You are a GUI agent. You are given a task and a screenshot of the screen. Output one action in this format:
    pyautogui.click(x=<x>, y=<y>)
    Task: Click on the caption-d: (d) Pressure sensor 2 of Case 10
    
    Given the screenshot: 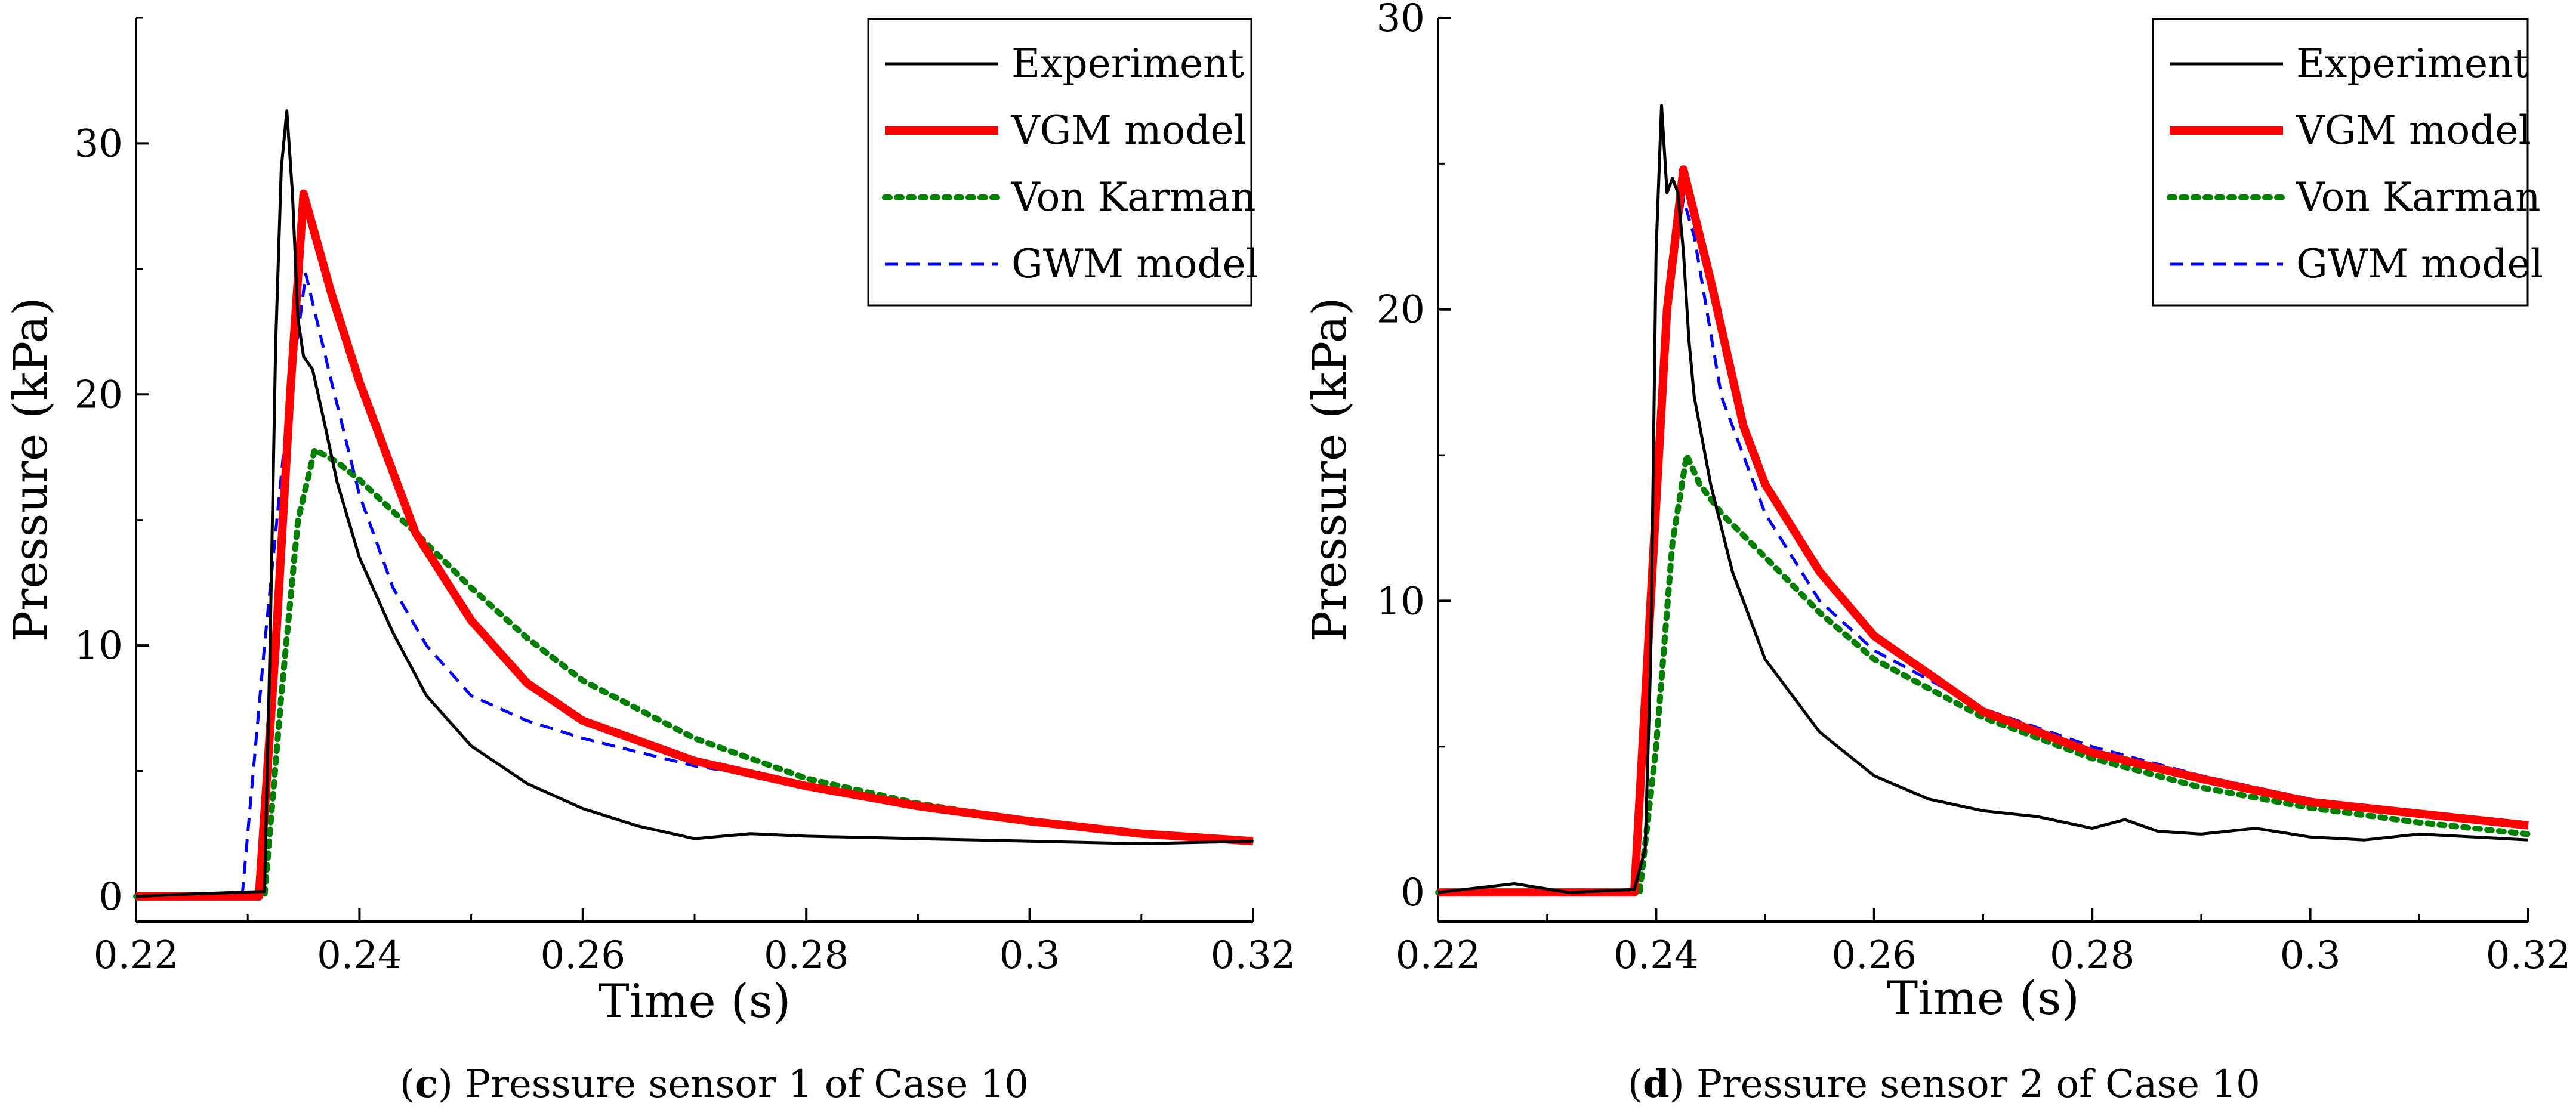 What is the action you would take?
    pyautogui.click(x=1944, y=1084)
    